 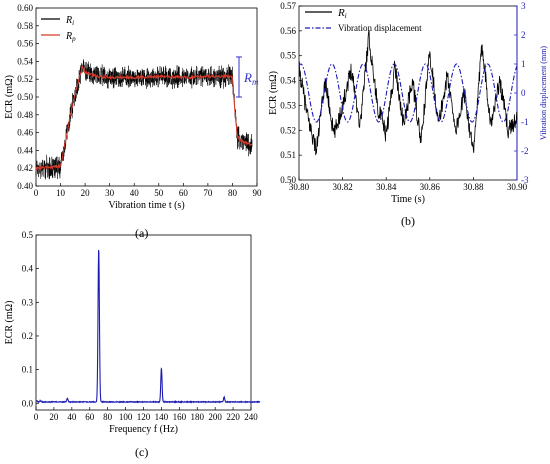 I want to click on x-axis-title-b: Time (s), so click(x=408, y=199).